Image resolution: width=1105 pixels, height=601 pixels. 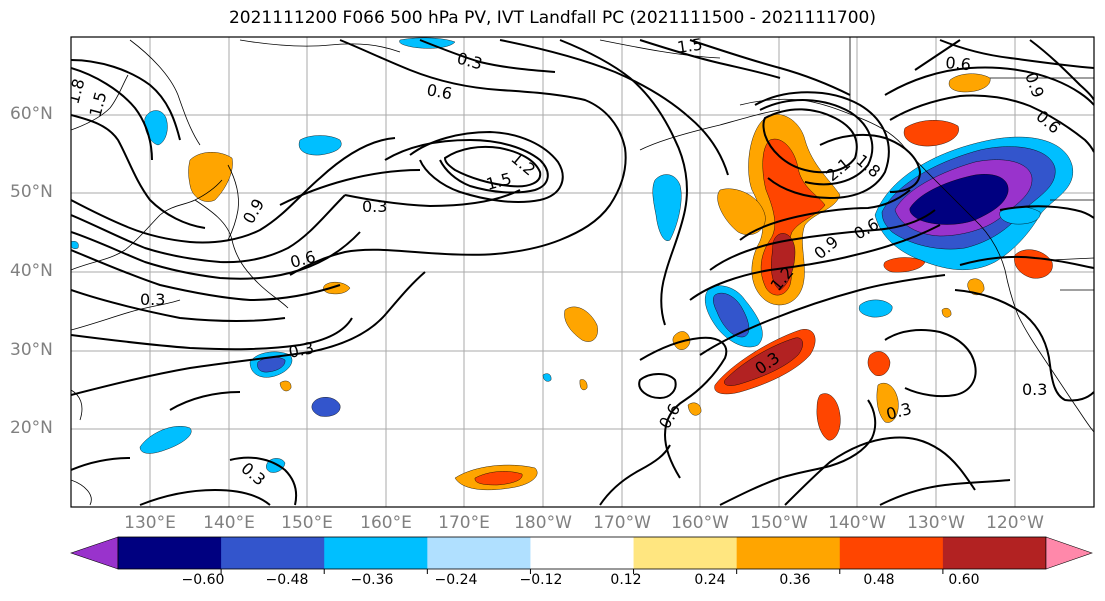 What do you see at coordinates (31, 350) in the screenshot?
I see `lat-label-30n: 30°N` at bounding box center [31, 350].